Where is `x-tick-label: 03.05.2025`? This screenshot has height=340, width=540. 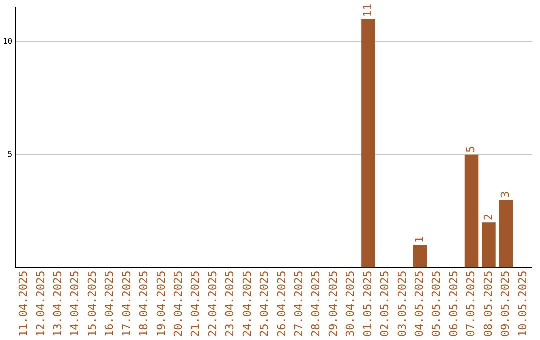
x-tick-label: 03.05.2025 is located at coordinates (402, 304).